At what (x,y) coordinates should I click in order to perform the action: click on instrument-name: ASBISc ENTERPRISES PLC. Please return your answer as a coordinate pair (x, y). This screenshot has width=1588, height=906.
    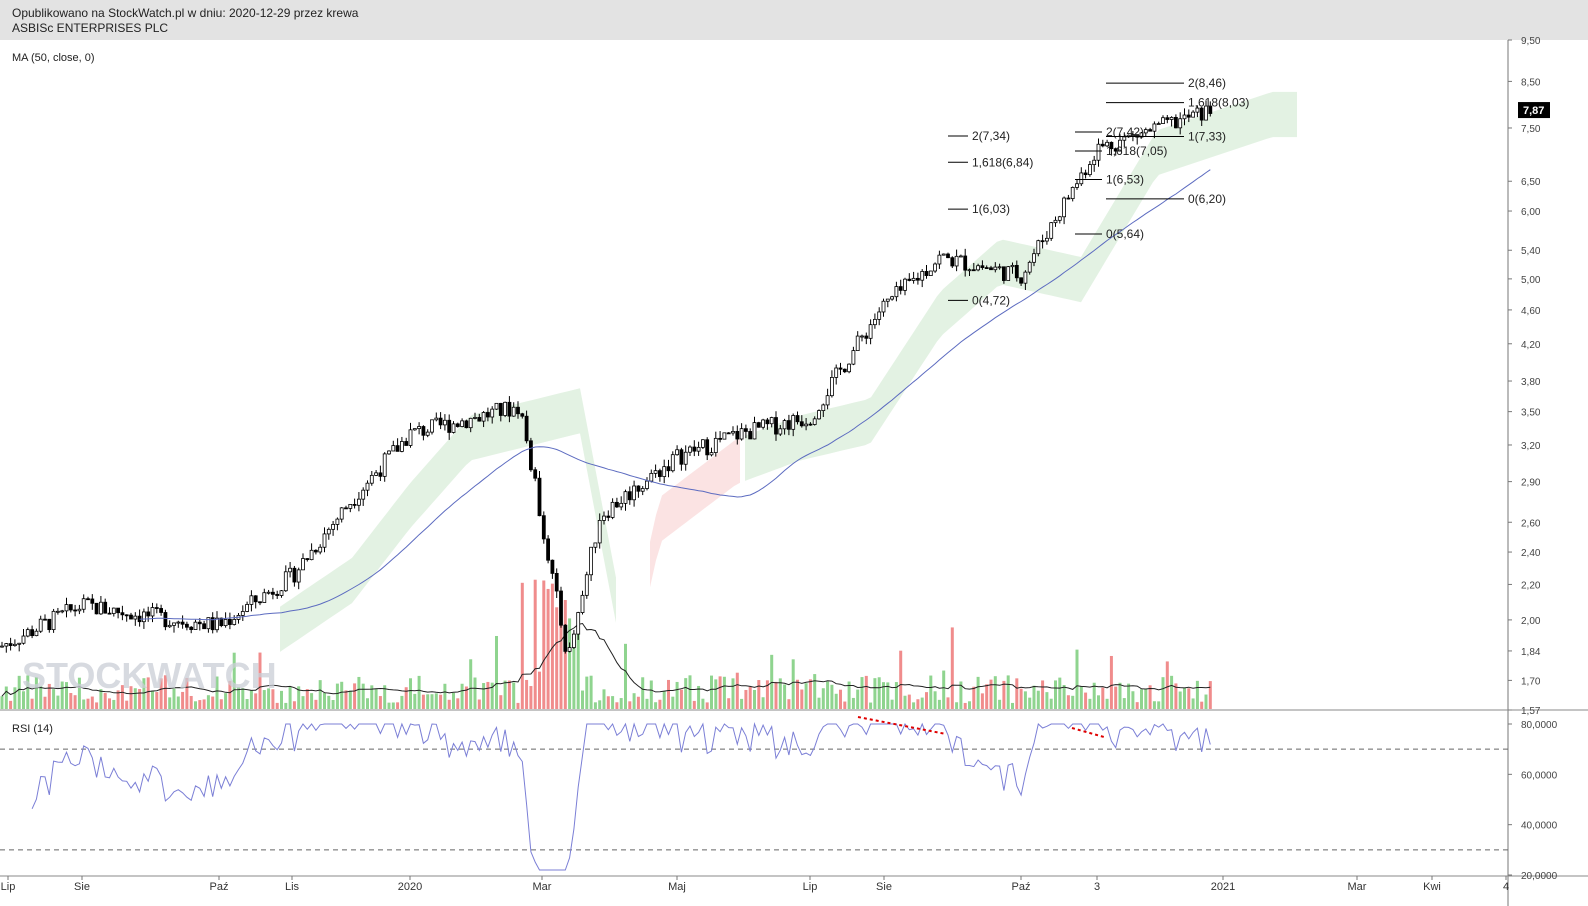
    Looking at the image, I should click on (90, 28).